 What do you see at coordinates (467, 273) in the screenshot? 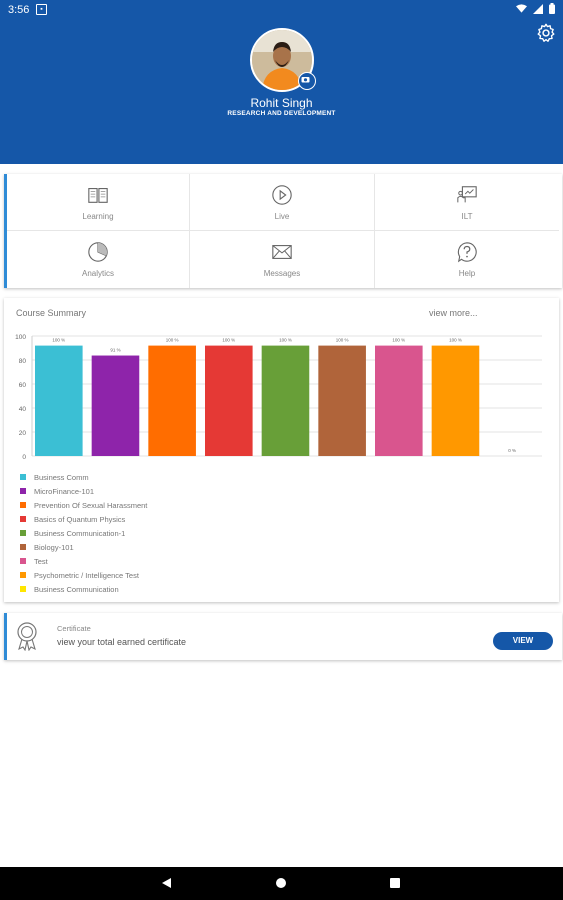
I see `menu-label: Help` at bounding box center [467, 273].